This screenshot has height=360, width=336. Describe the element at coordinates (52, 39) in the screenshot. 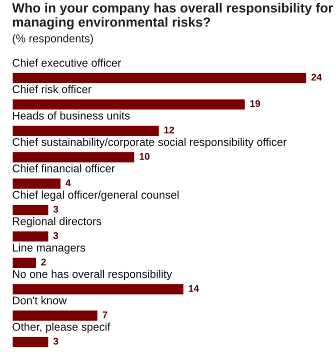

I see `chart-subtitle: (% respondents)` at that location.